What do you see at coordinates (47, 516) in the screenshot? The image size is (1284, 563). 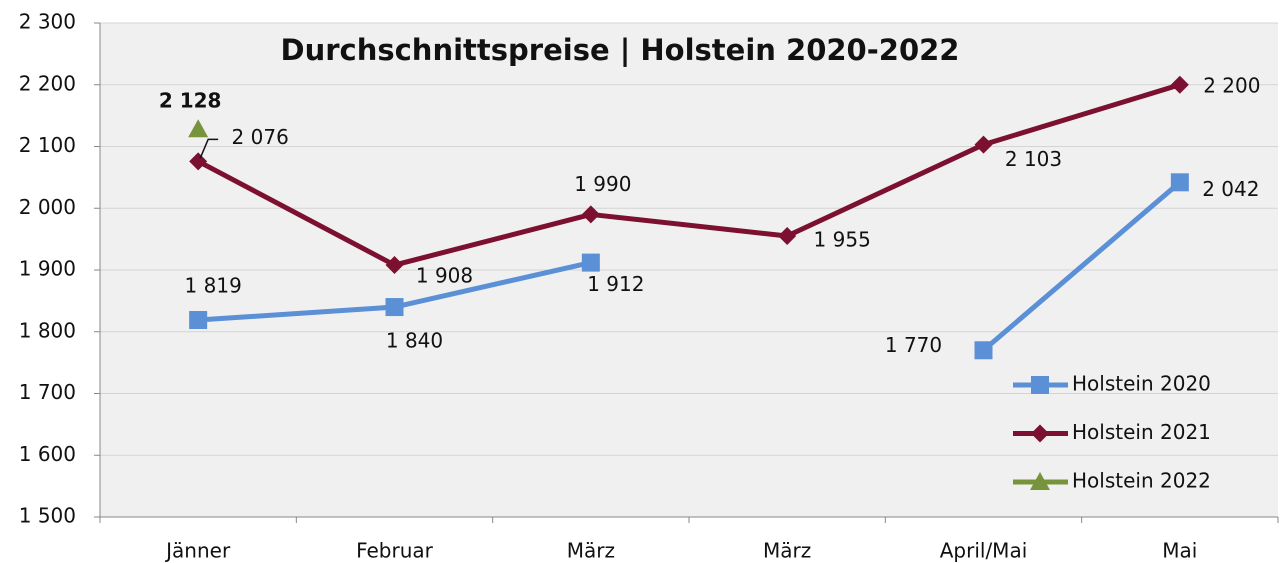 I see `y-tick-label: 1 500` at bounding box center [47, 516].